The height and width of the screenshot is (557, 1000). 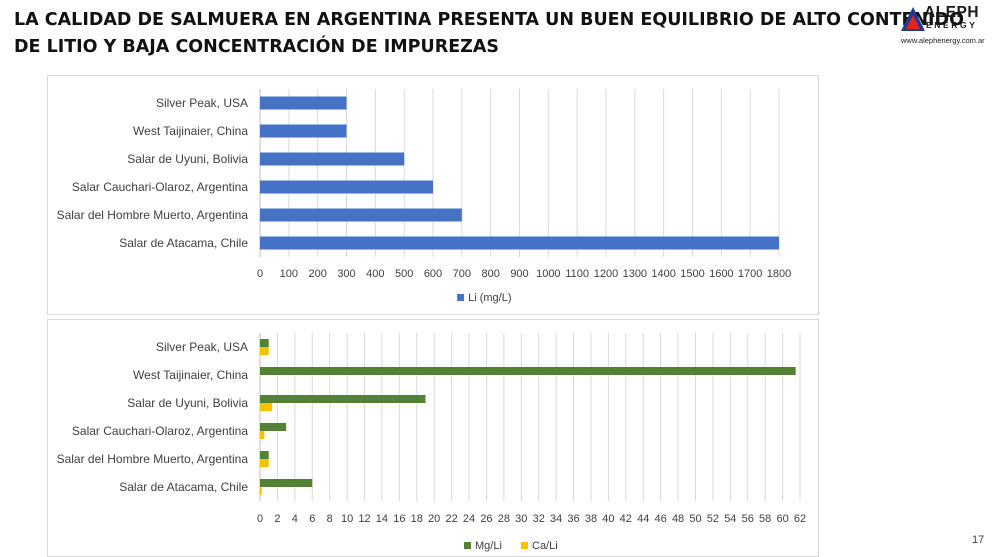 What do you see at coordinates (303, 103) in the screenshot?
I see `bar-li-mg-l-silver-peak-usa` at bounding box center [303, 103].